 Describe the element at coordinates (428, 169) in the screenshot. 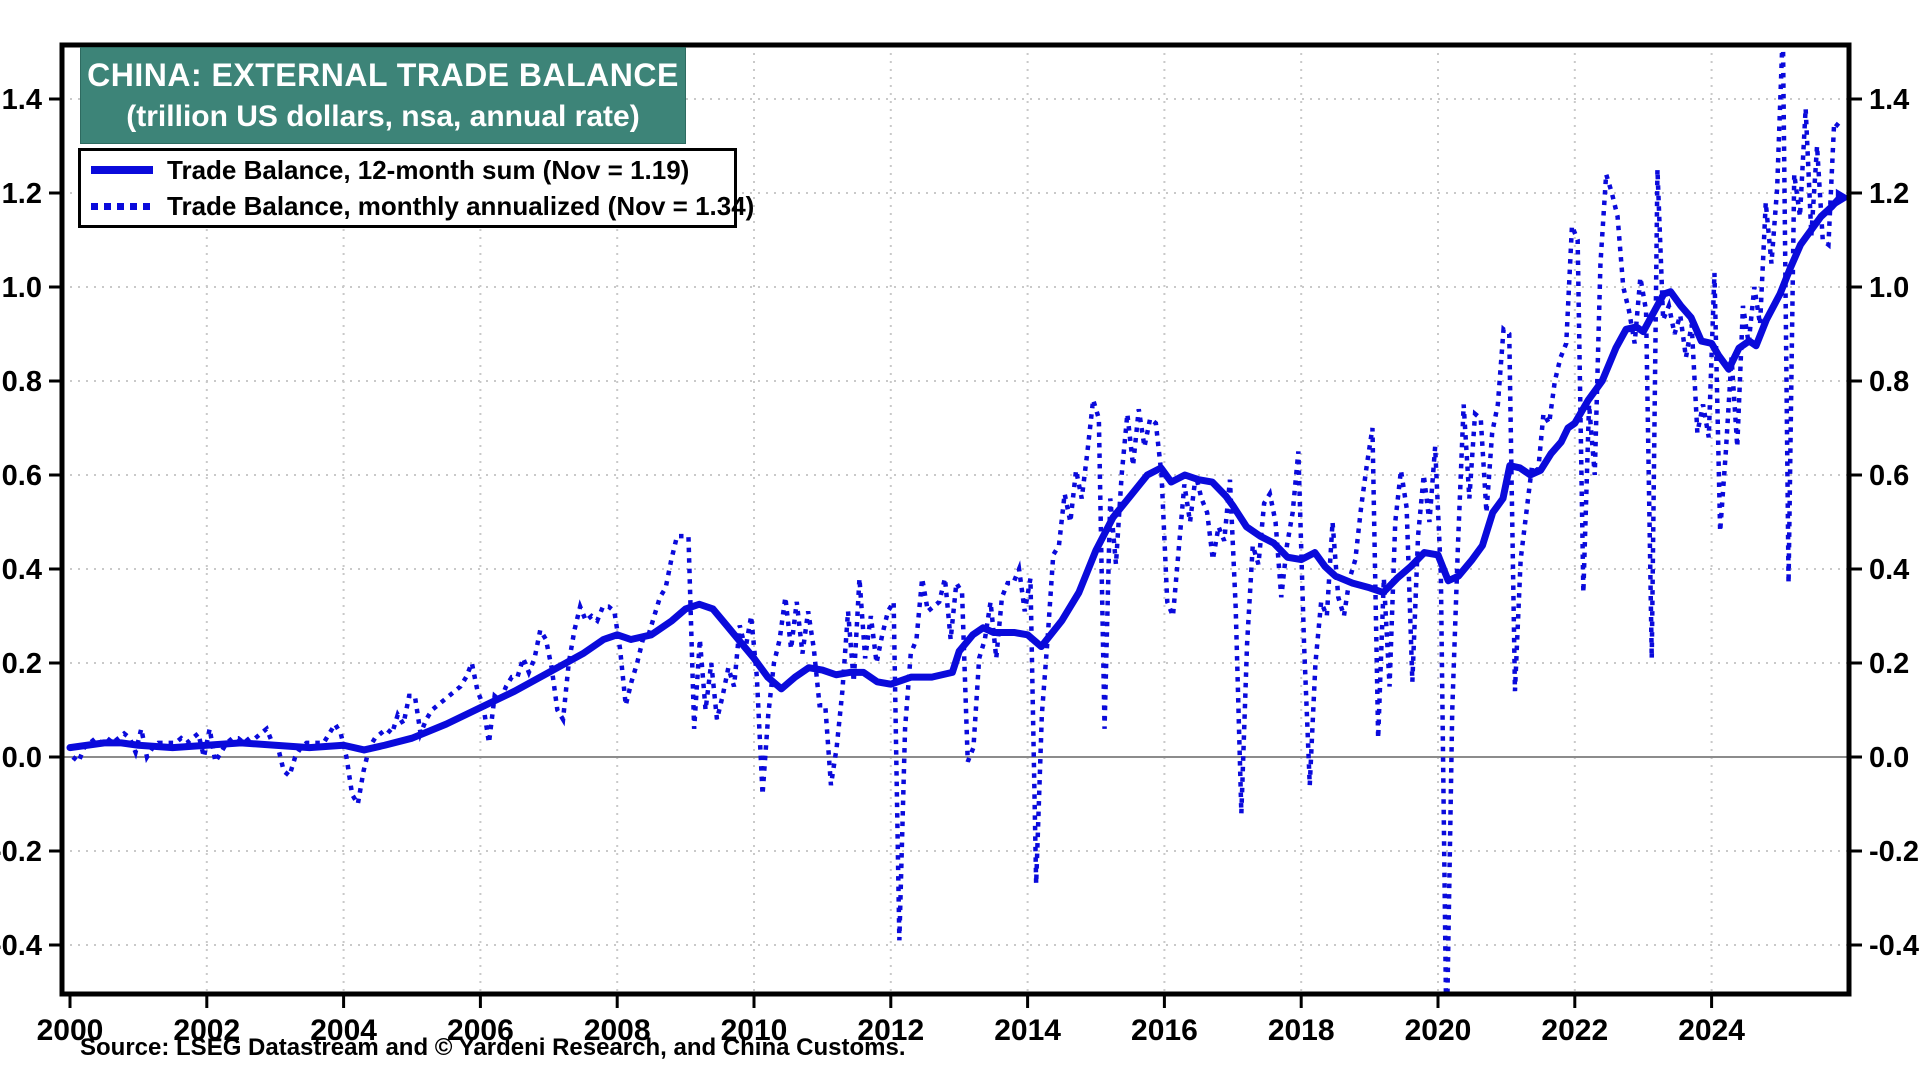

I see `legend-label-12m-sum: Trade Balance, 12-month sum (Nov = 1.19)` at that location.